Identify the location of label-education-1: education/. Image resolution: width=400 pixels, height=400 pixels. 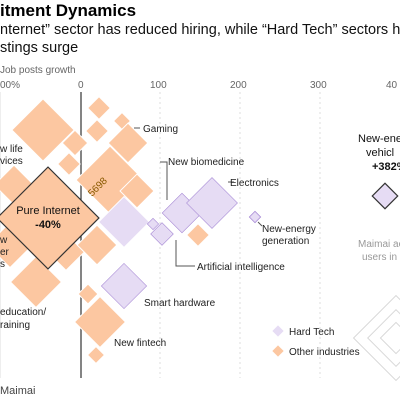
(23, 312).